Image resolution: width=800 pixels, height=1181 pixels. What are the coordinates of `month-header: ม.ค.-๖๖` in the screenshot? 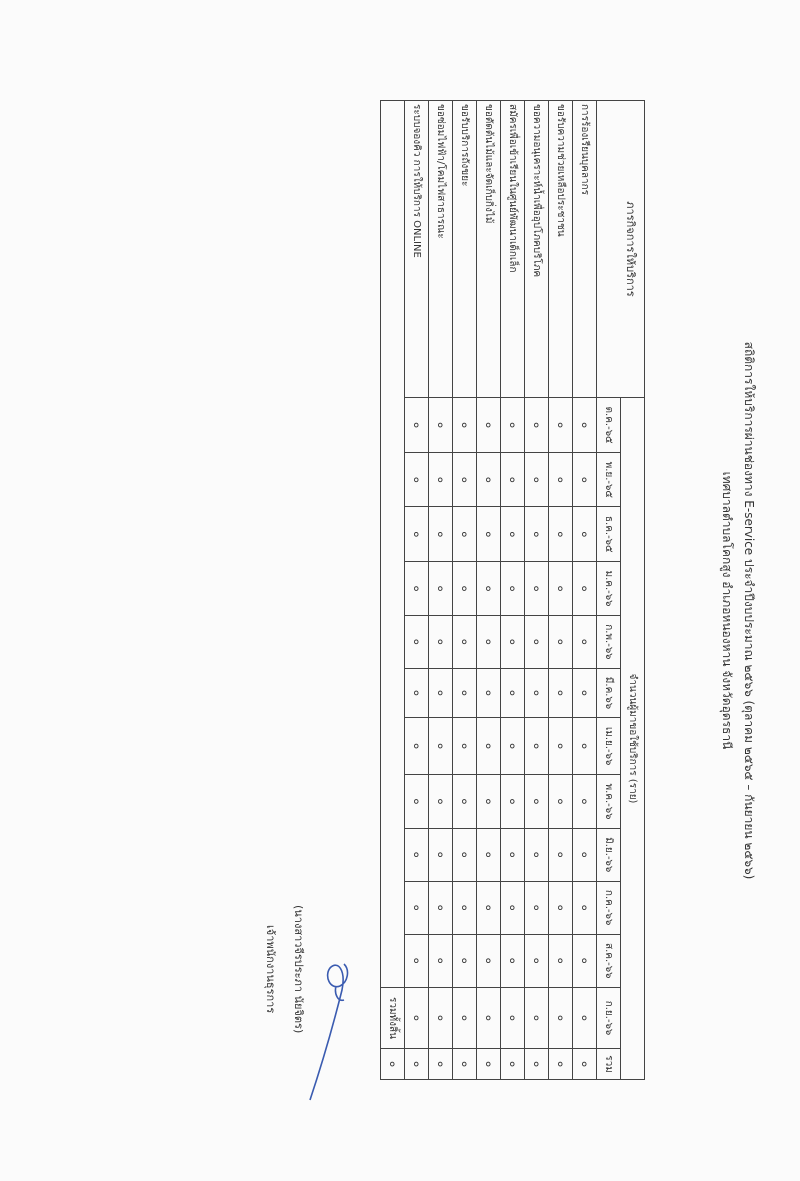 It's located at (608, 588).